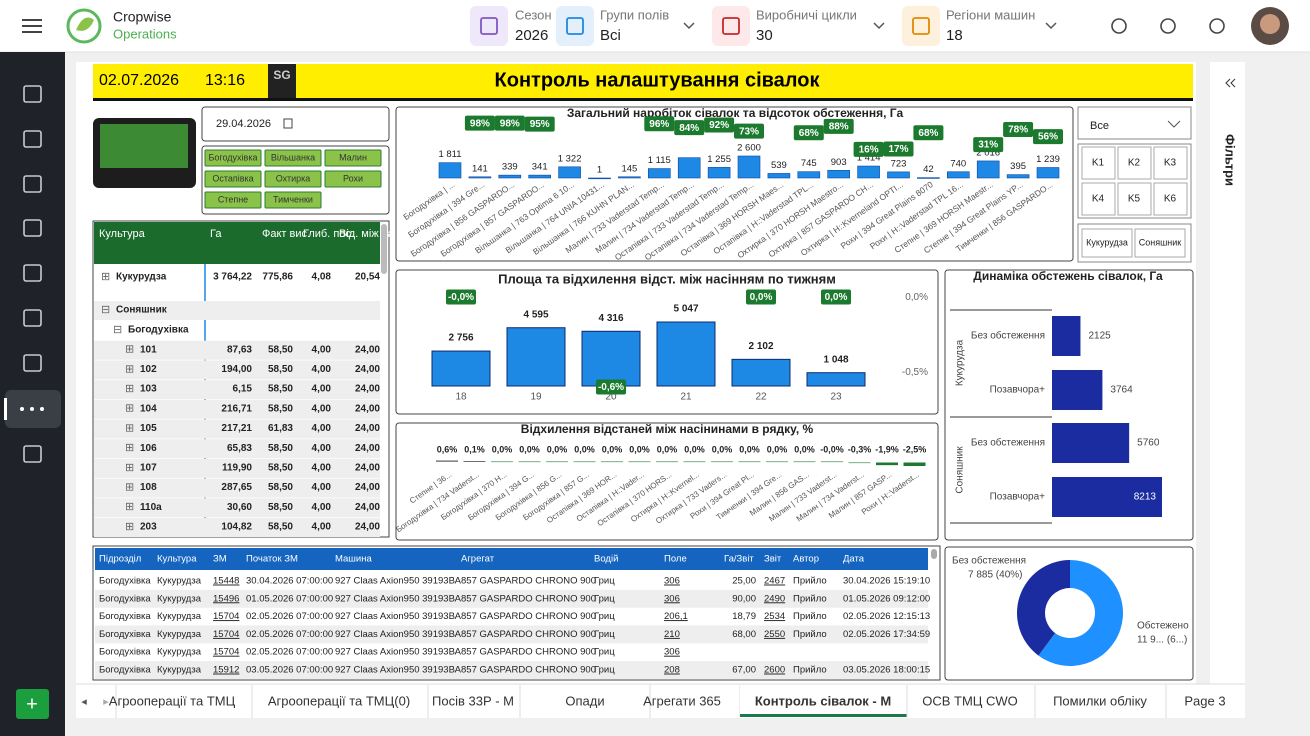 The height and width of the screenshot is (736, 1310). I want to click on tree-row-label: 105, so click(148, 428).